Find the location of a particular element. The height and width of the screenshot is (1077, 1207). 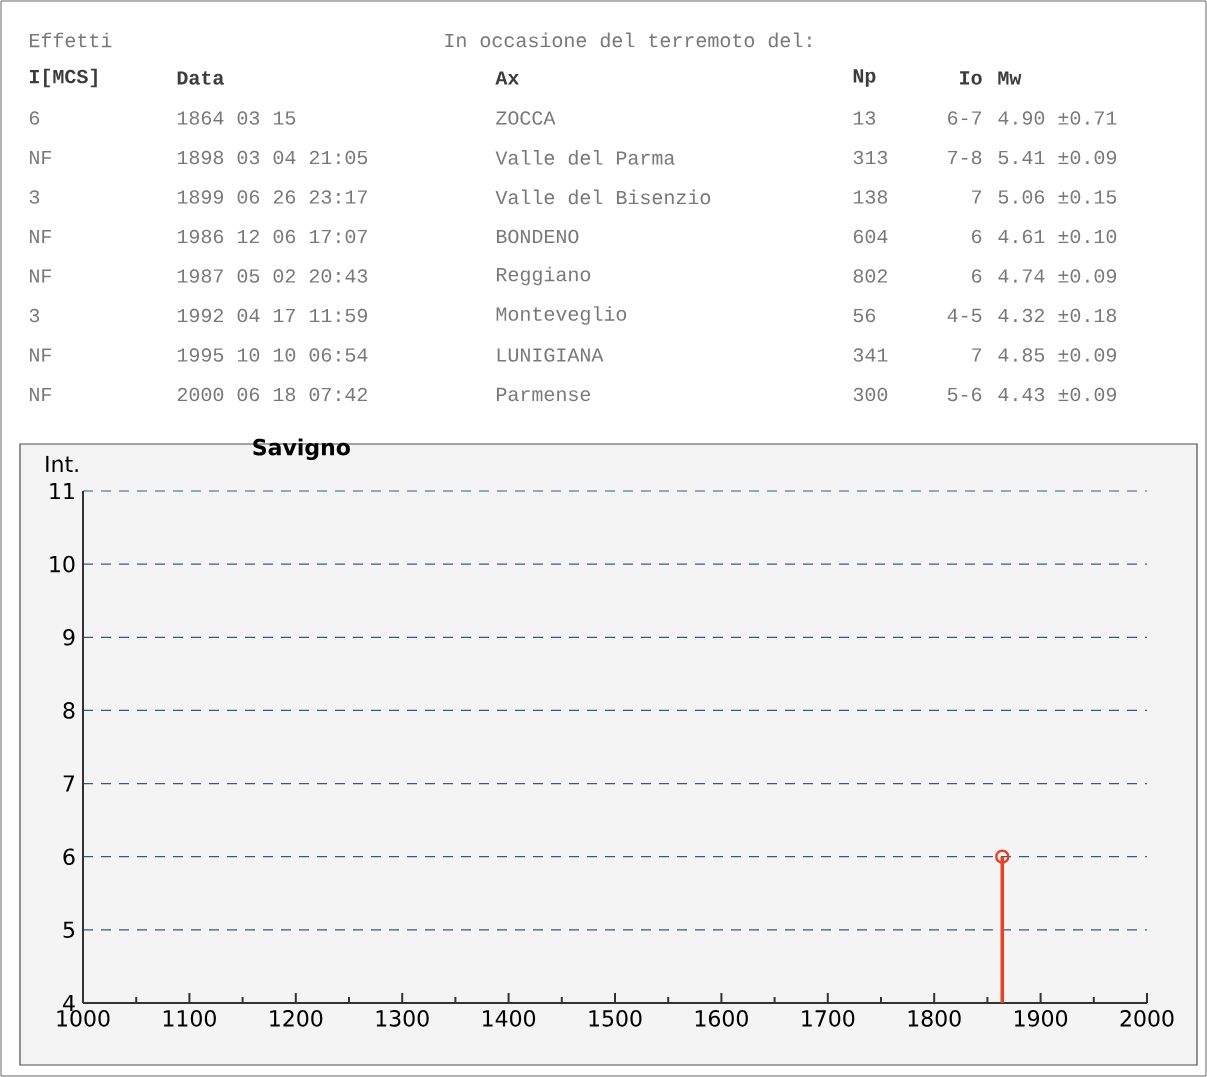

y-tick-label: 9 is located at coordinates (69, 637).